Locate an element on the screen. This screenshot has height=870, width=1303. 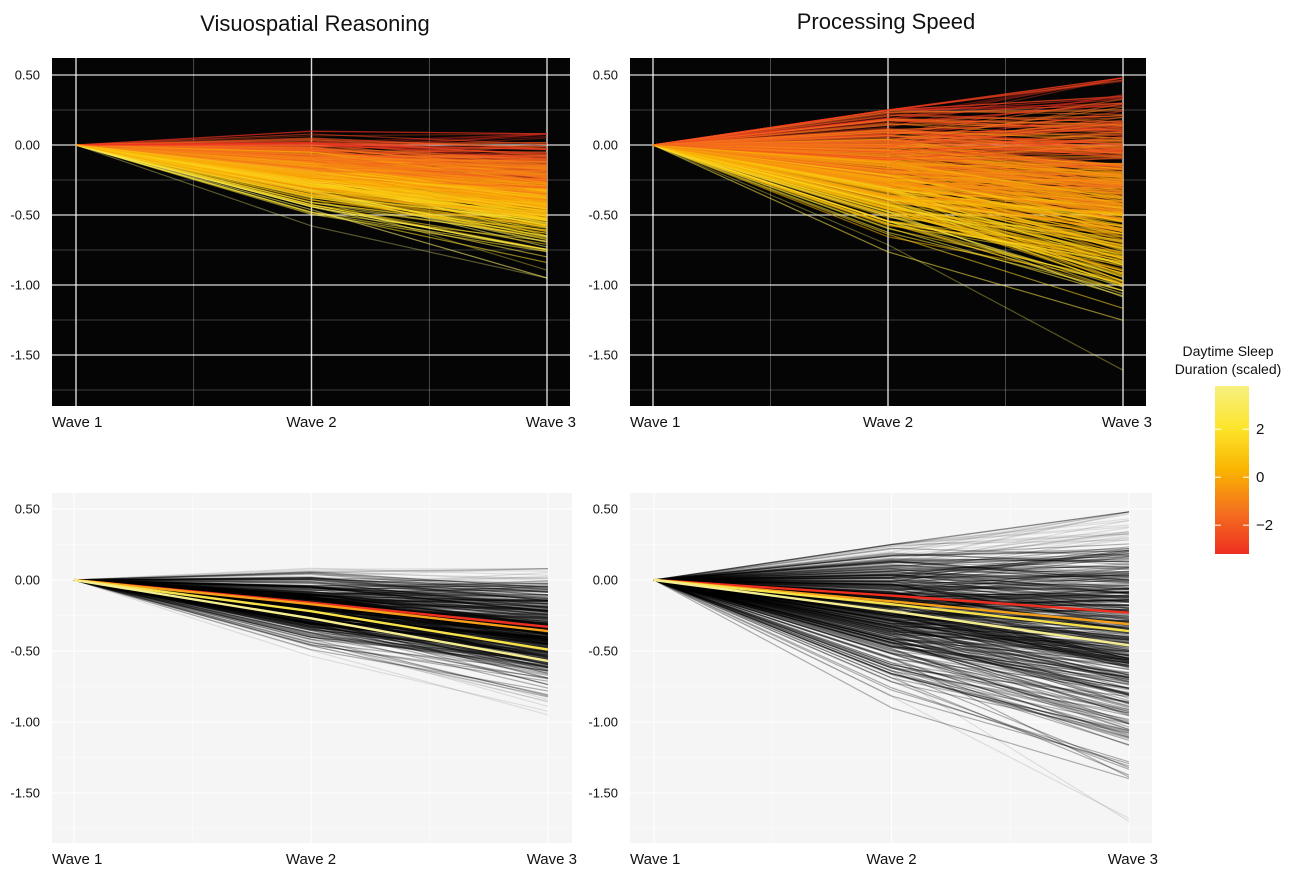
x-tick-label: Wave 3 is located at coordinates (551, 422).